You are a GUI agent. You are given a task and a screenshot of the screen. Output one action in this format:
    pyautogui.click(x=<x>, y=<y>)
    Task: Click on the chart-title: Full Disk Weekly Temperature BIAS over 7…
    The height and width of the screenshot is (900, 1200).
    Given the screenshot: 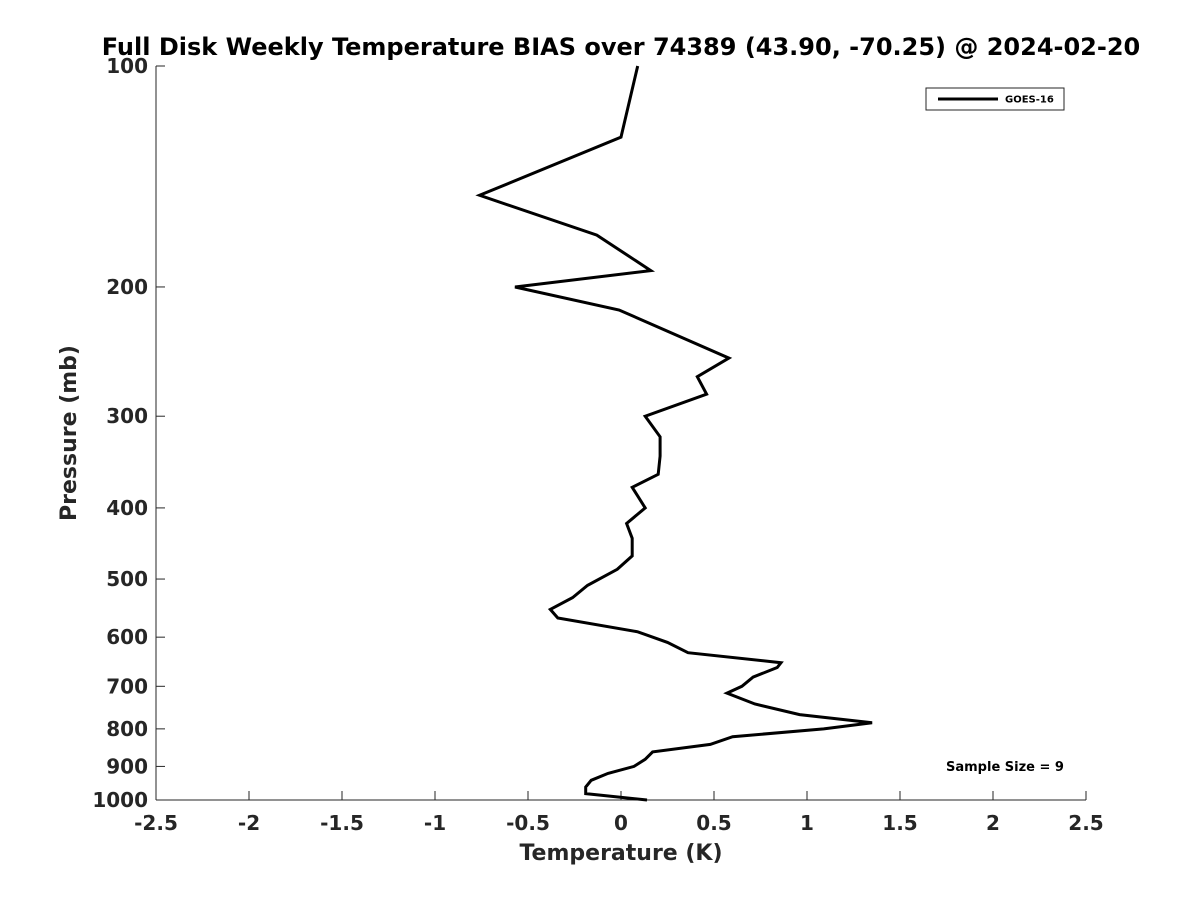 What is the action you would take?
    pyautogui.click(x=621, y=47)
    